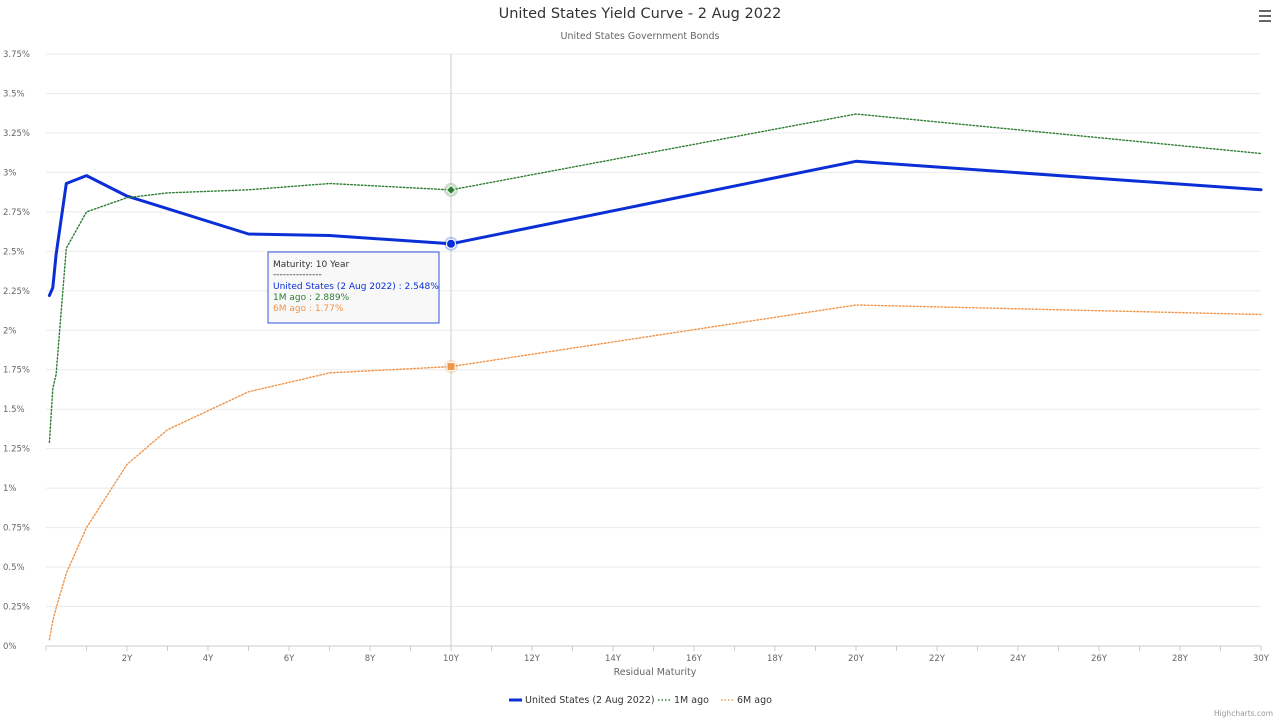  What do you see at coordinates (590, 700) in the screenshot?
I see `legend-label: United States (2 Aug 2022)` at bounding box center [590, 700].